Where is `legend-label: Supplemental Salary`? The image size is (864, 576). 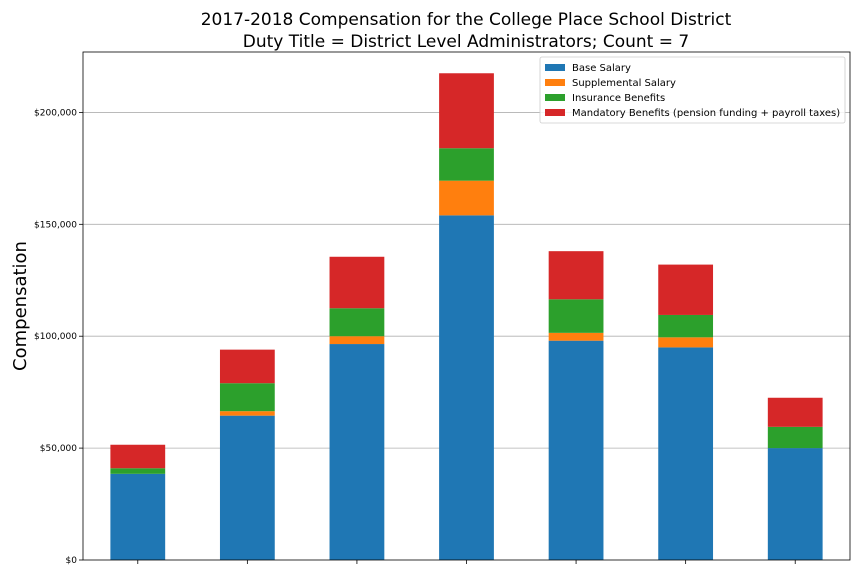 legend-label: Supplemental Salary is located at coordinates (624, 83).